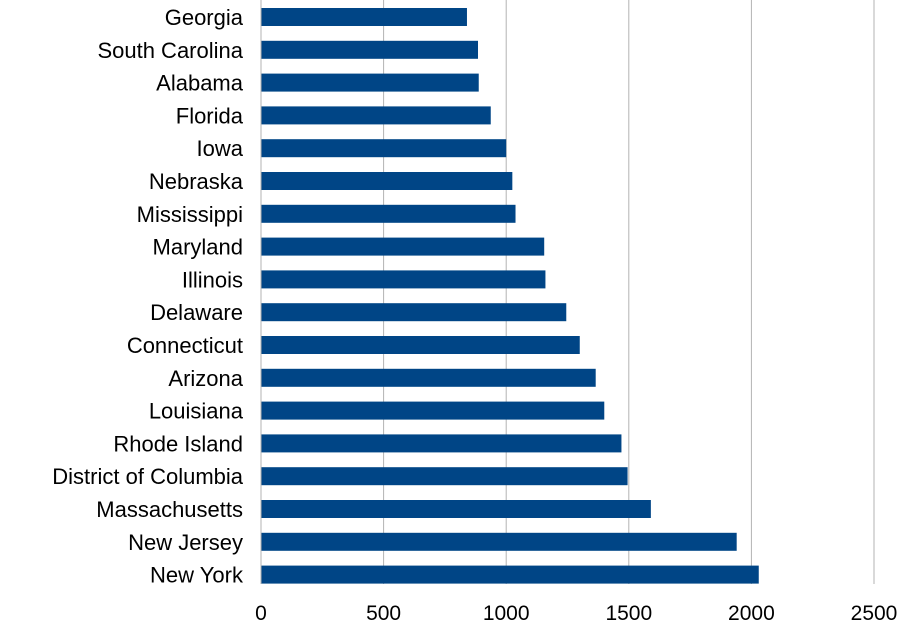 The width and height of the screenshot is (906, 633). I want to click on category-label: New York, so click(197, 575).